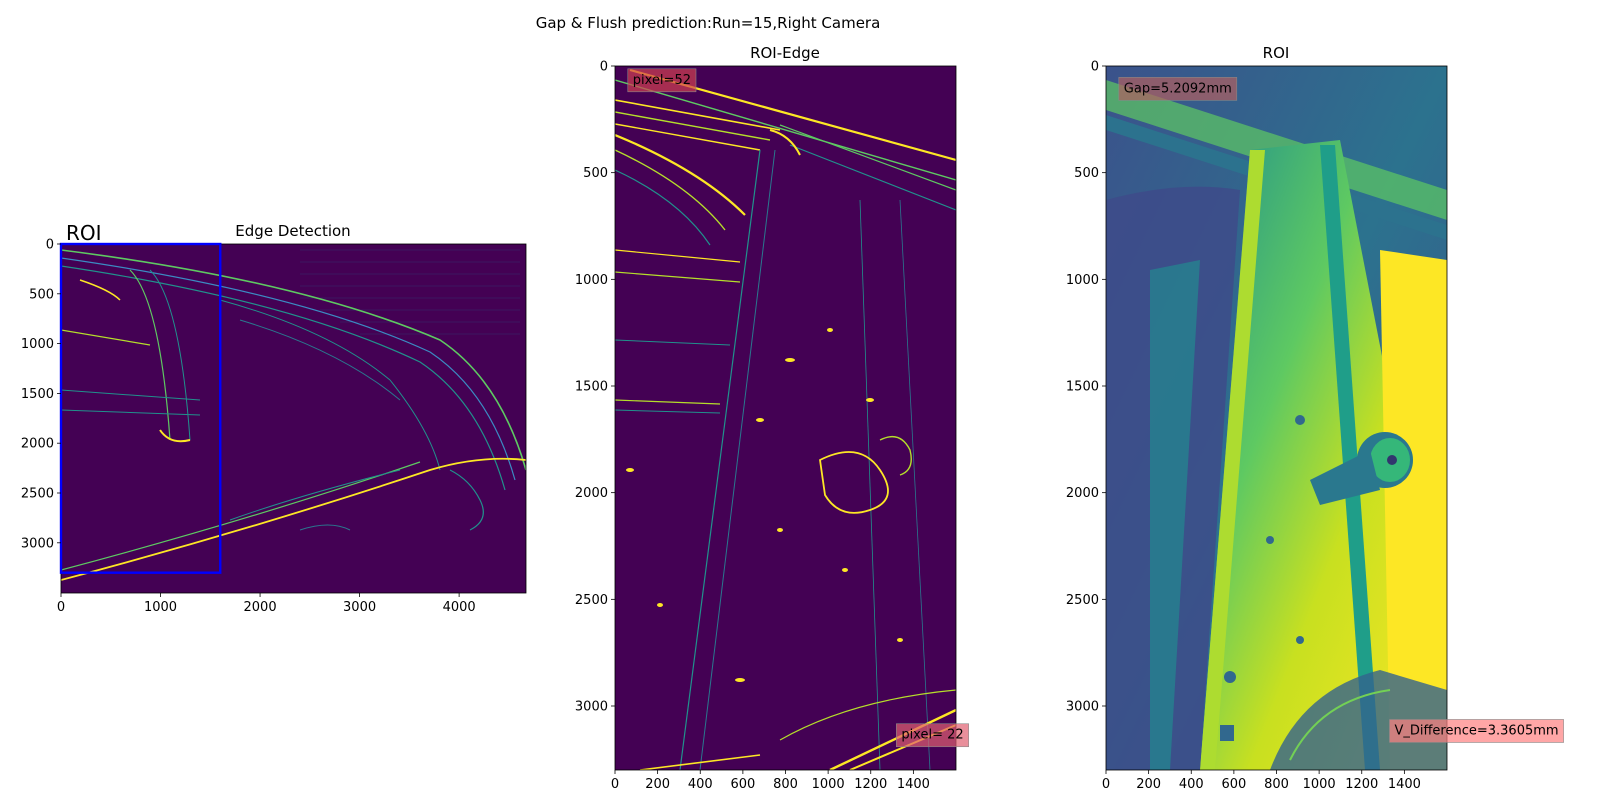 The image size is (1600, 800). I want to click on annotation-text: pixel= 22, so click(932, 735).